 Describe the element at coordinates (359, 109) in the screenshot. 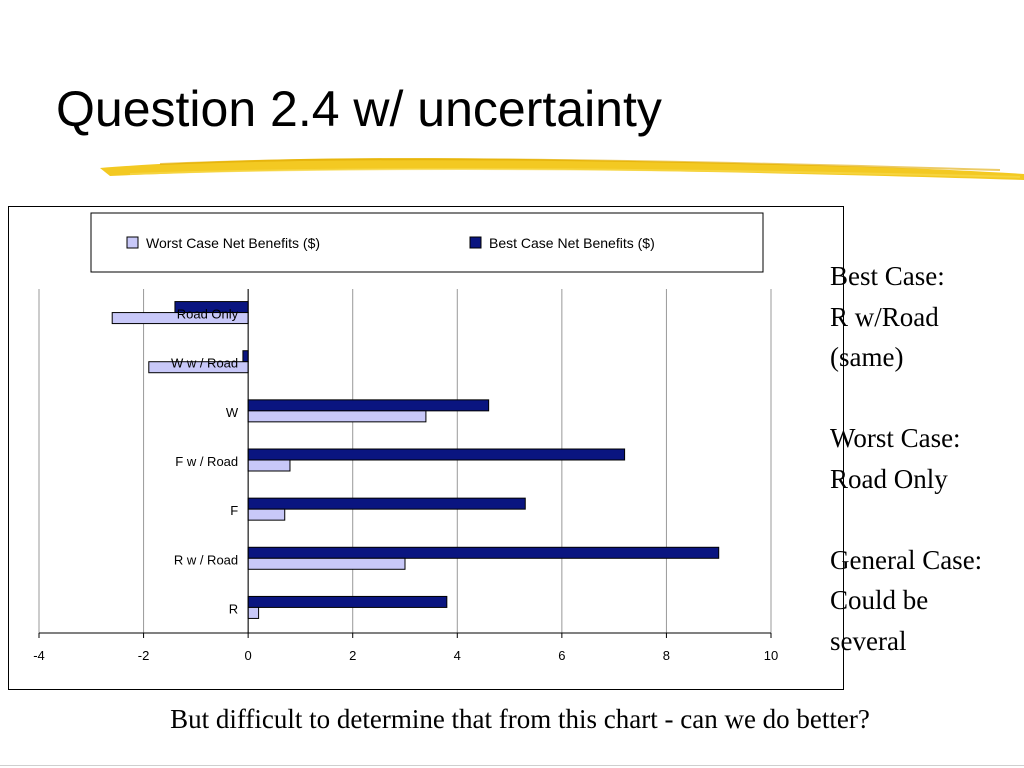

I see `slide-title: Question 2.4 w/ uncertainty` at that location.